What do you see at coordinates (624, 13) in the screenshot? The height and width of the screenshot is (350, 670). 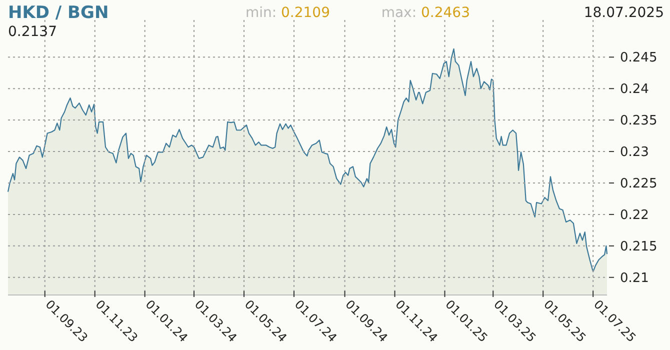 I see `annotation: 18.07.2025` at bounding box center [624, 13].